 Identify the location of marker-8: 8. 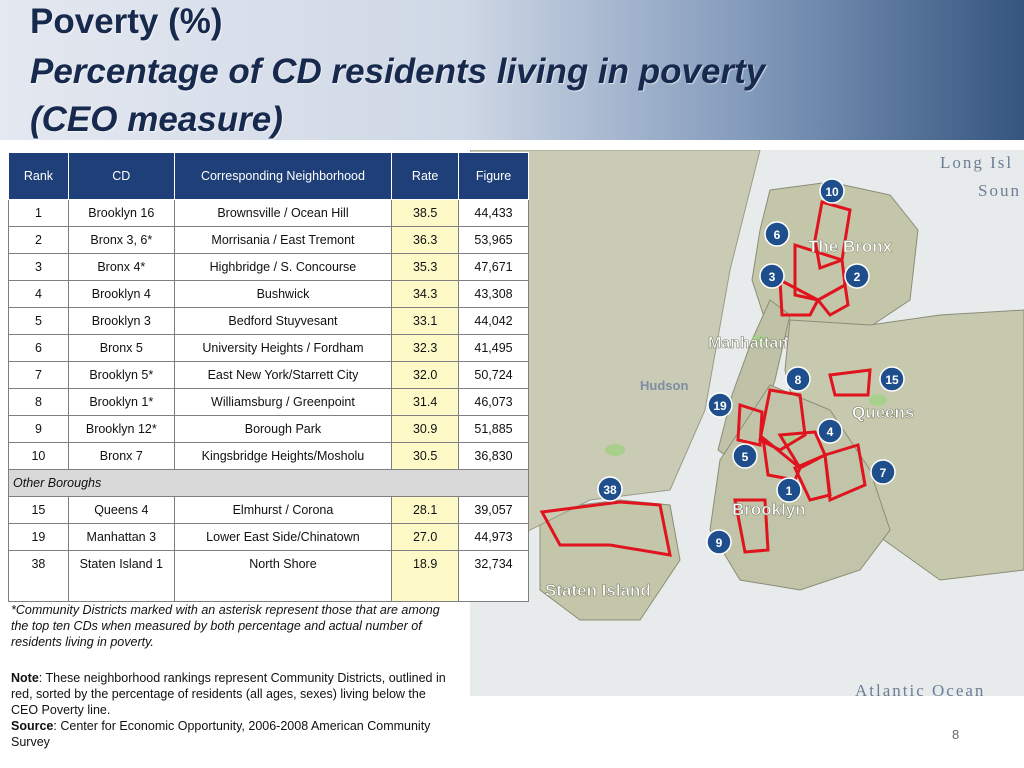
(798, 379).